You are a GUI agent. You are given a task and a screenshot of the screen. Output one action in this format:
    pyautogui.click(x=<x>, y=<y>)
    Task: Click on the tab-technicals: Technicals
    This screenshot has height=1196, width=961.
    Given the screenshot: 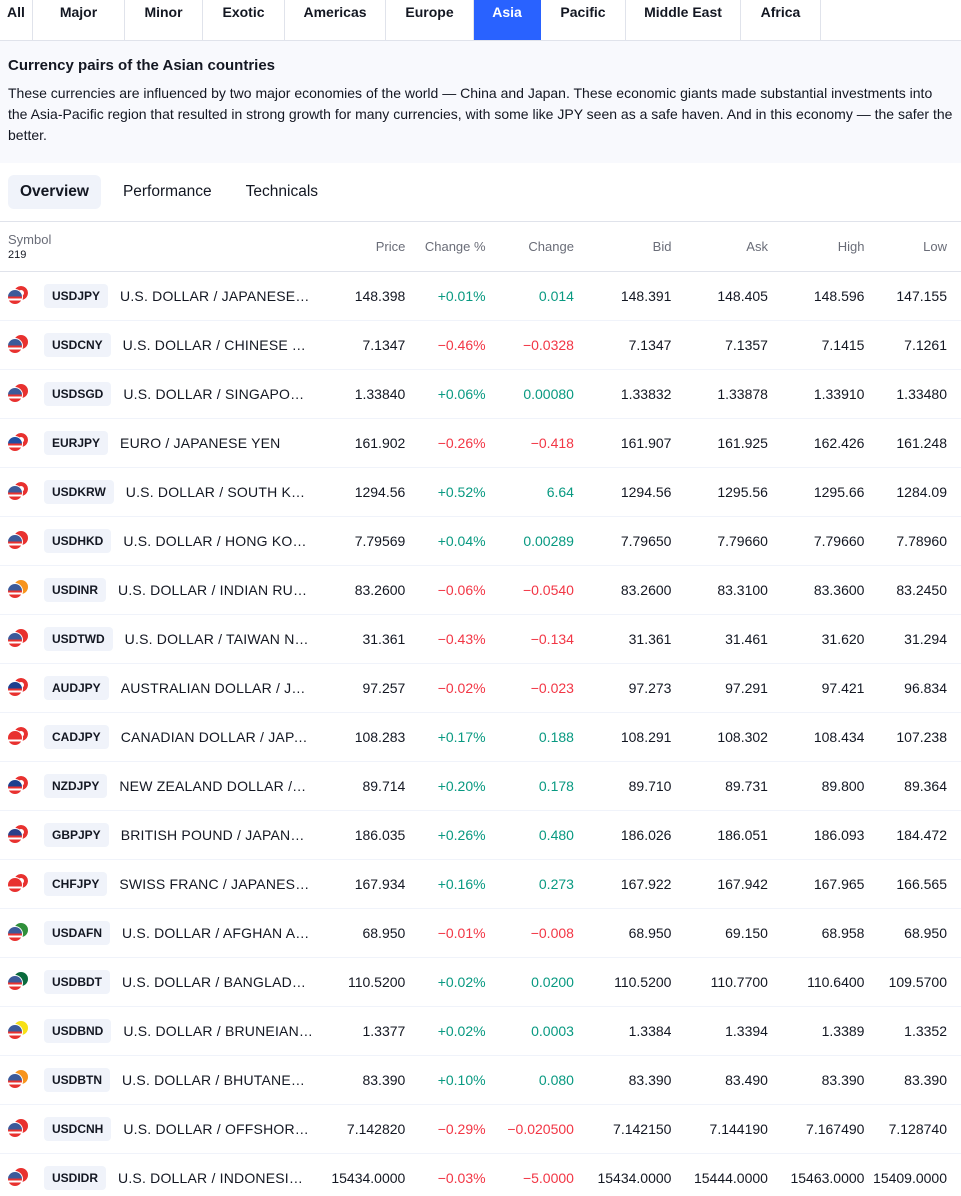 What is the action you would take?
    pyautogui.click(x=282, y=191)
    